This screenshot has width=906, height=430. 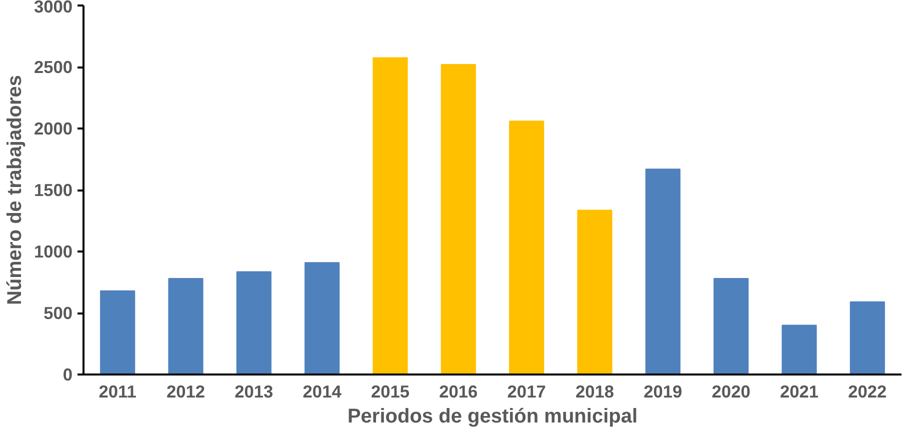 What do you see at coordinates (53, 252) in the screenshot?
I see `y-tick-label: 1000` at bounding box center [53, 252].